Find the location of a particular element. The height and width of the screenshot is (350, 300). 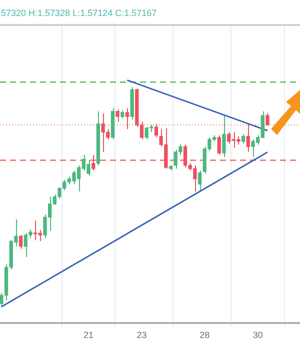

x-tick-label: 23 is located at coordinates (141, 335).